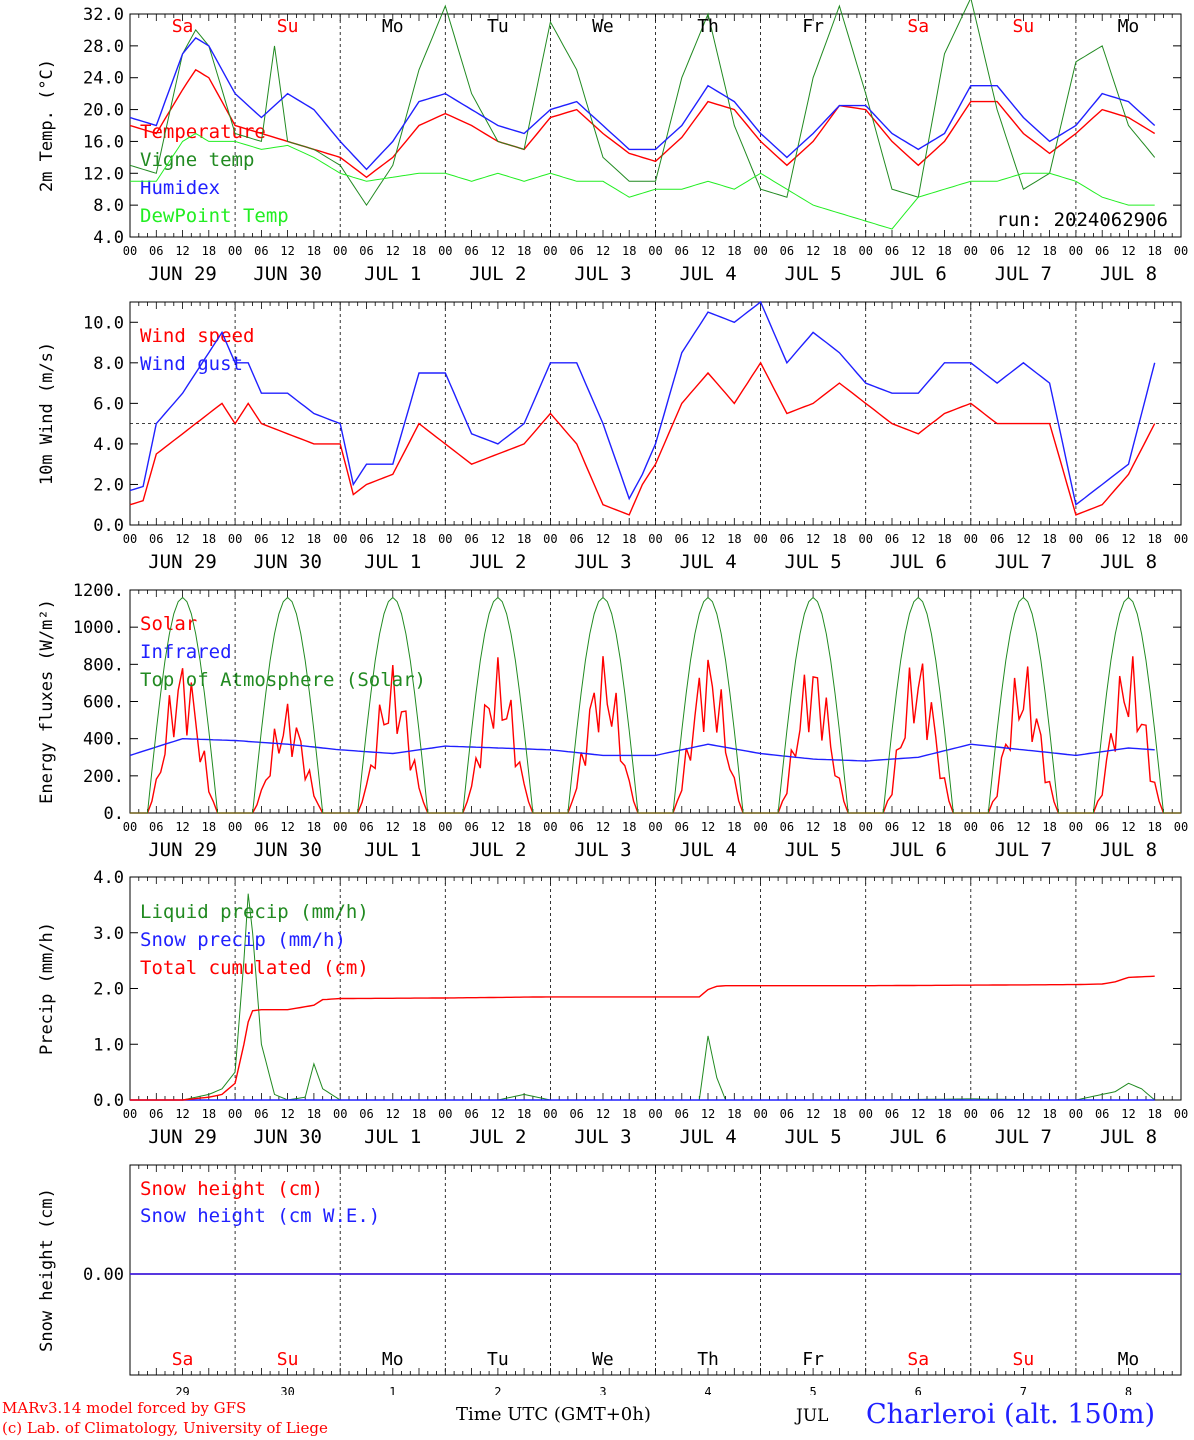  I want to click on plot-frame, so click(655, 701).